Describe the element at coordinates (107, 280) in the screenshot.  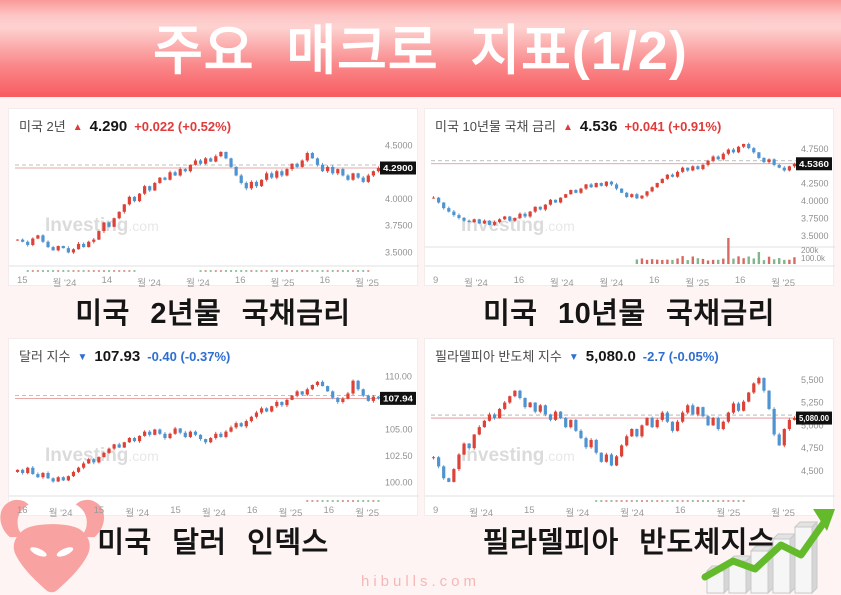
I see `x-axis-label: 14` at that location.